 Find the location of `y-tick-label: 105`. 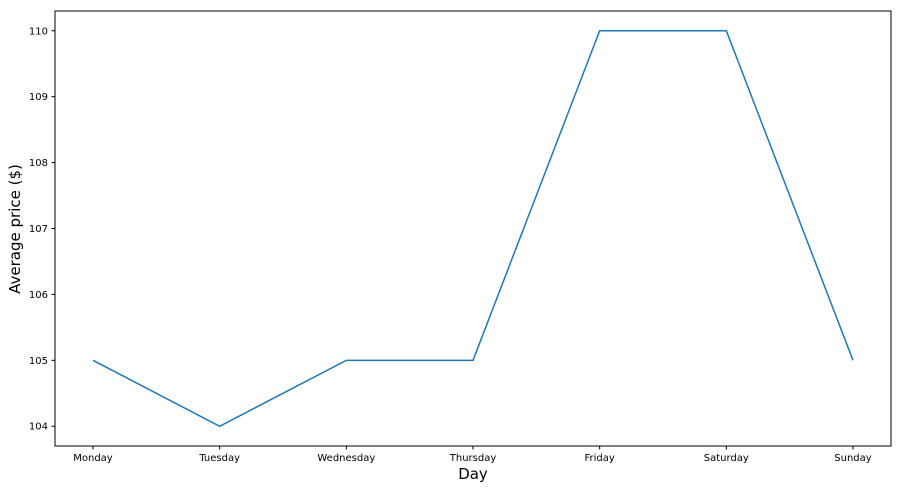

y-tick-label: 105 is located at coordinates (38, 361).